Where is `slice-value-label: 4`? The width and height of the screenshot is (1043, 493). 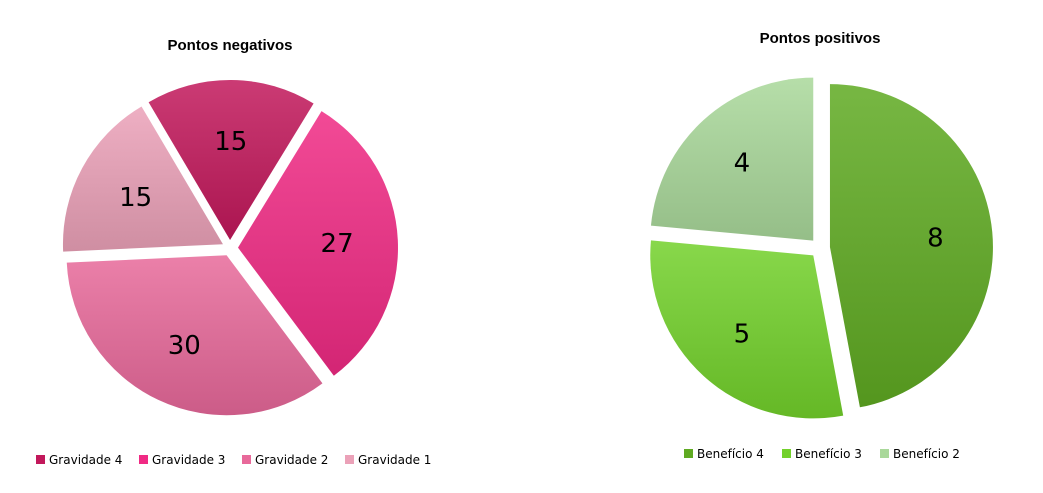
slice-value-label: 4 is located at coordinates (742, 163).